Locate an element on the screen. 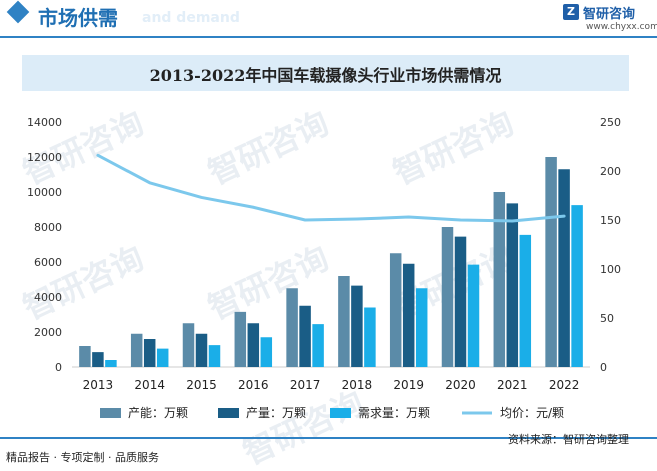 This screenshot has height=471, width=657. footer-divider is located at coordinates (328, 438).